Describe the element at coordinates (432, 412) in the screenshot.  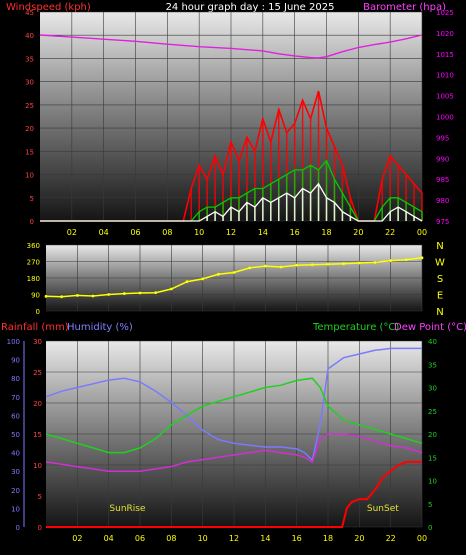
I see `temperature-tick-label: 25` at that location.